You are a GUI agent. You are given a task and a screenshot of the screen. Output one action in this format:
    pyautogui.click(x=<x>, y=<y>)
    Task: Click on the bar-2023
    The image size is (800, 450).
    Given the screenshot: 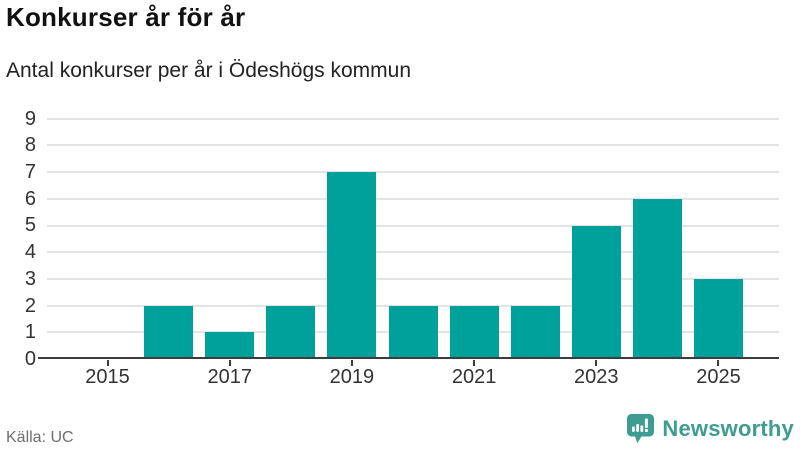 What is the action you would take?
    pyautogui.click(x=596, y=292)
    